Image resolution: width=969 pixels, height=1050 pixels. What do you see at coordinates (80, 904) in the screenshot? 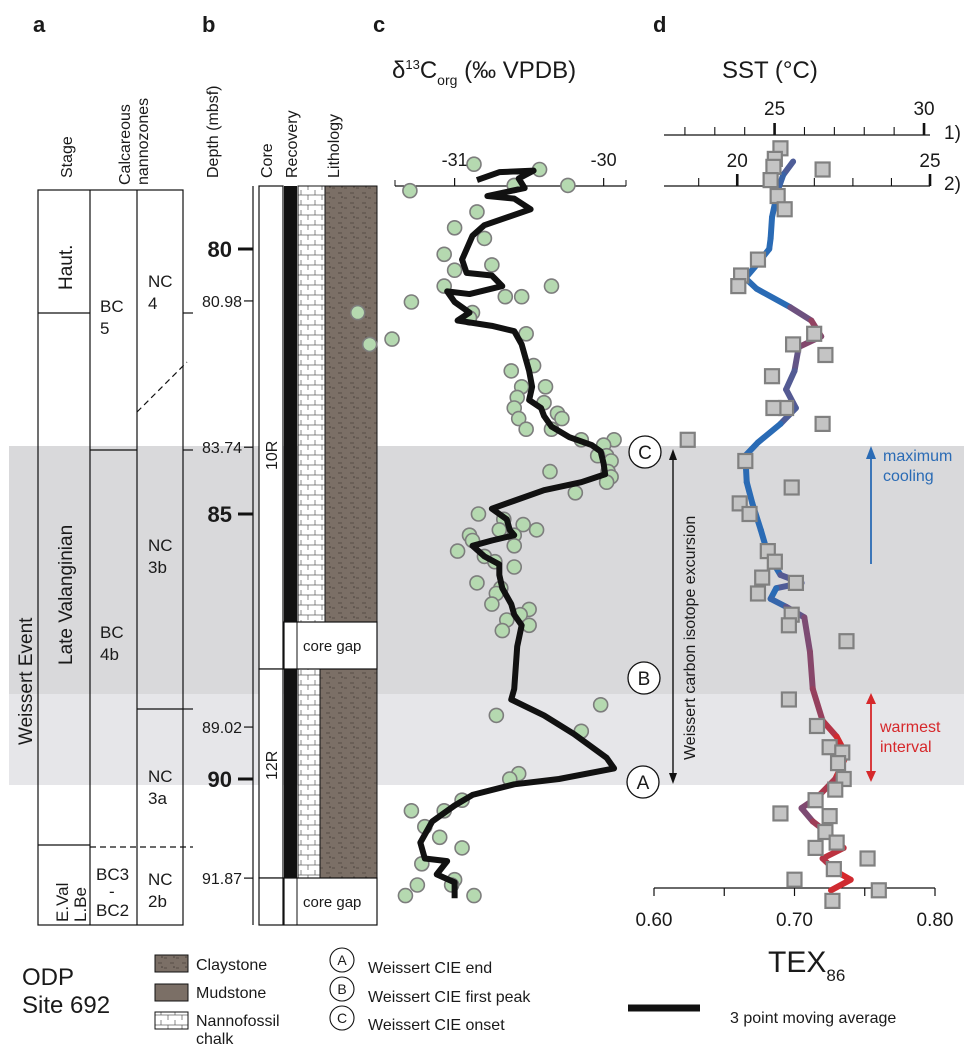
I see `stage-l-be: L.Be` at bounding box center [80, 904].